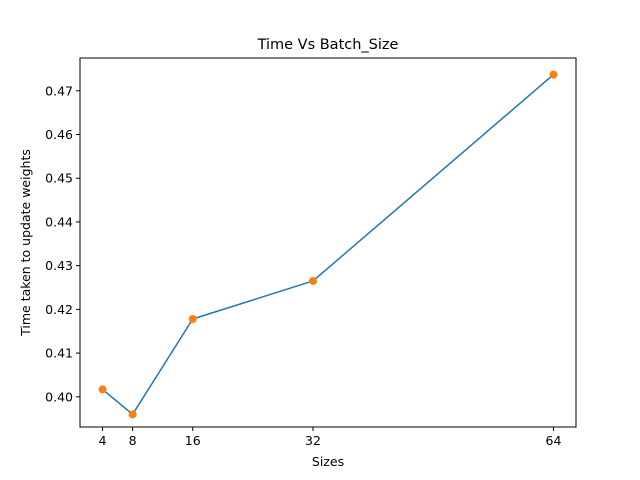  What do you see at coordinates (313, 440) in the screenshot?
I see `x-tick-label: 32` at bounding box center [313, 440].